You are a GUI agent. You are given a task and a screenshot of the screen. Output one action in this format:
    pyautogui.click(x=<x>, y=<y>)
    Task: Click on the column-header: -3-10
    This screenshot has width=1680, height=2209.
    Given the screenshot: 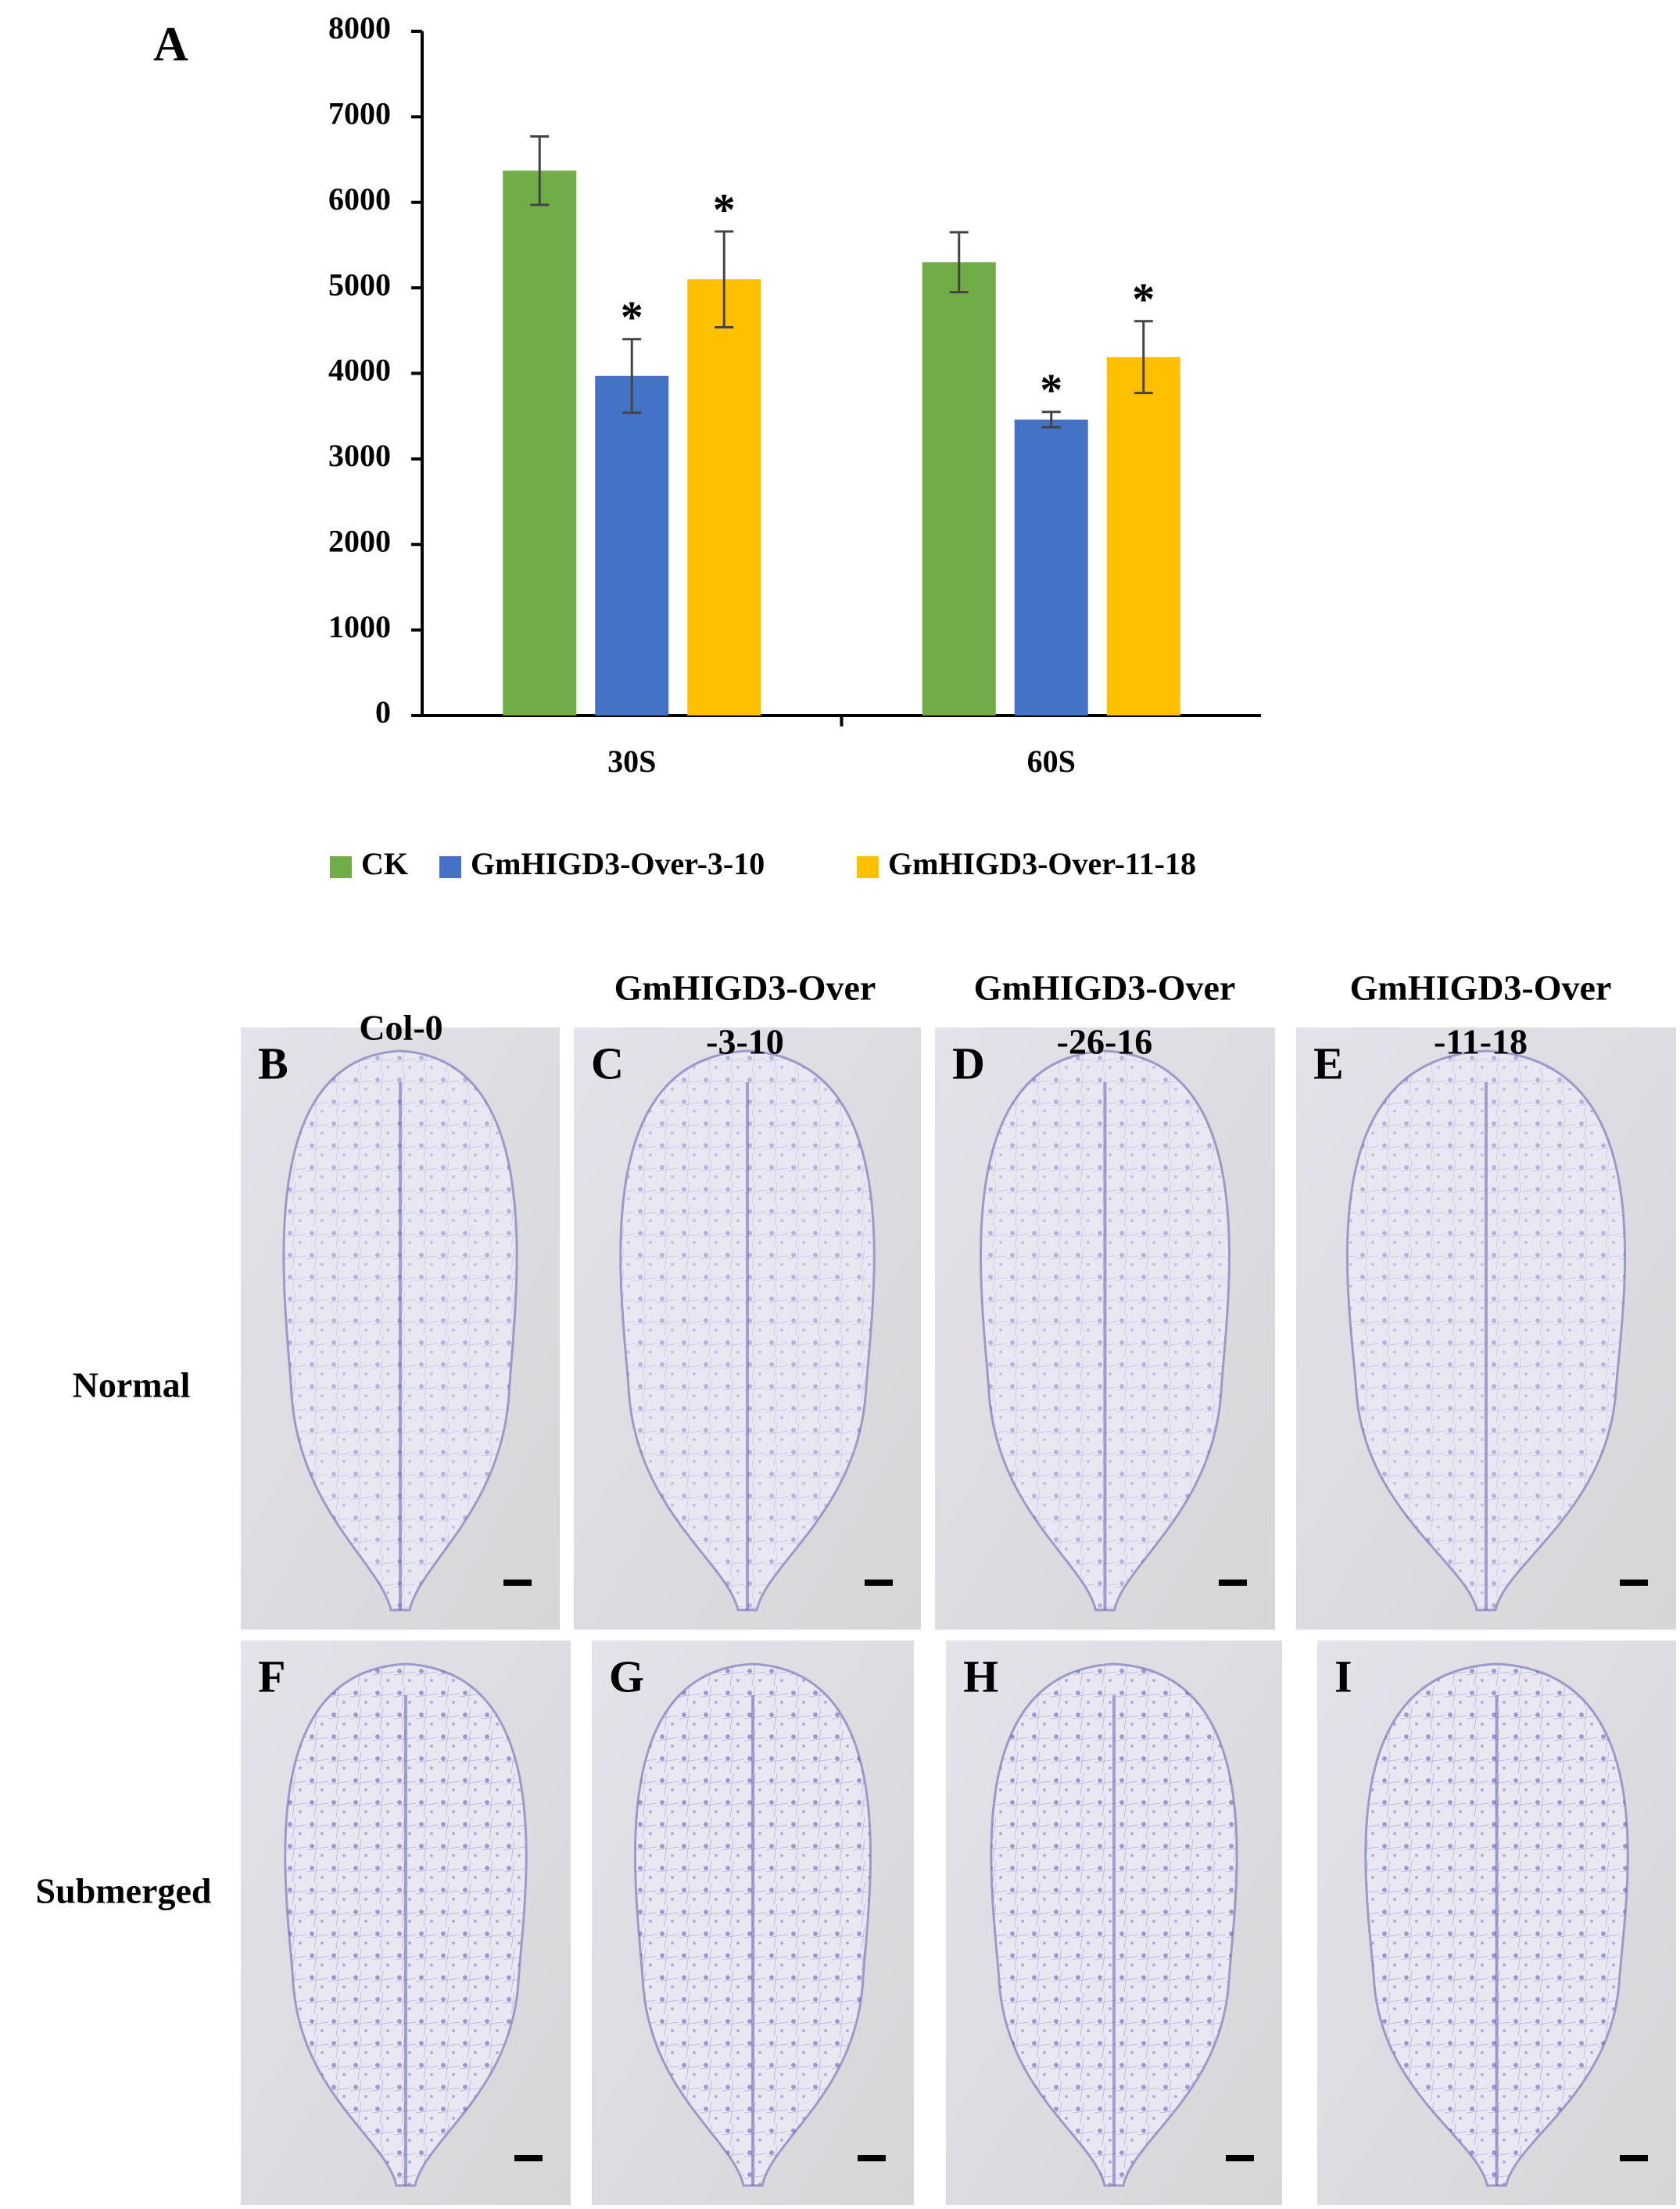 What is the action you would take?
    pyautogui.click(x=745, y=1042)
    